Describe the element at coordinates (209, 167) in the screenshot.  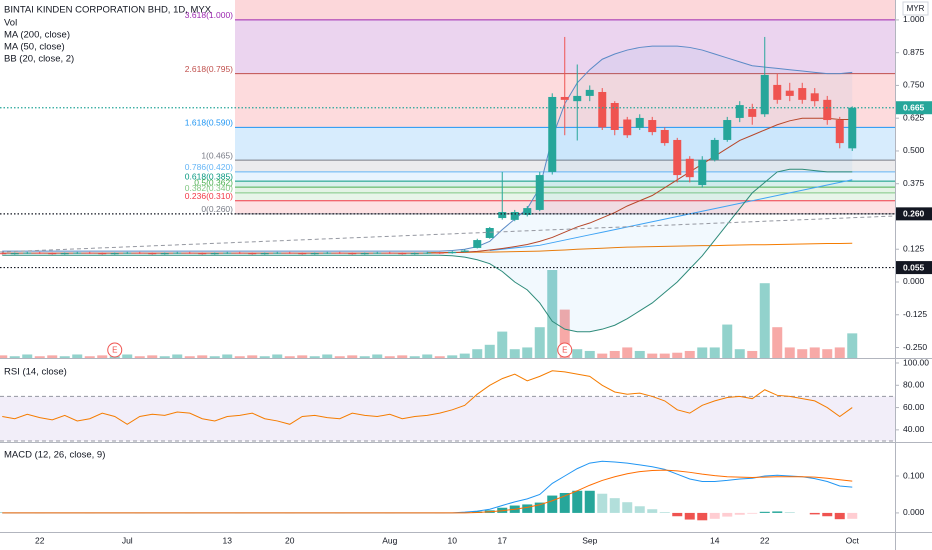
I see `fib-label: 0.786(0.420)` at that location.